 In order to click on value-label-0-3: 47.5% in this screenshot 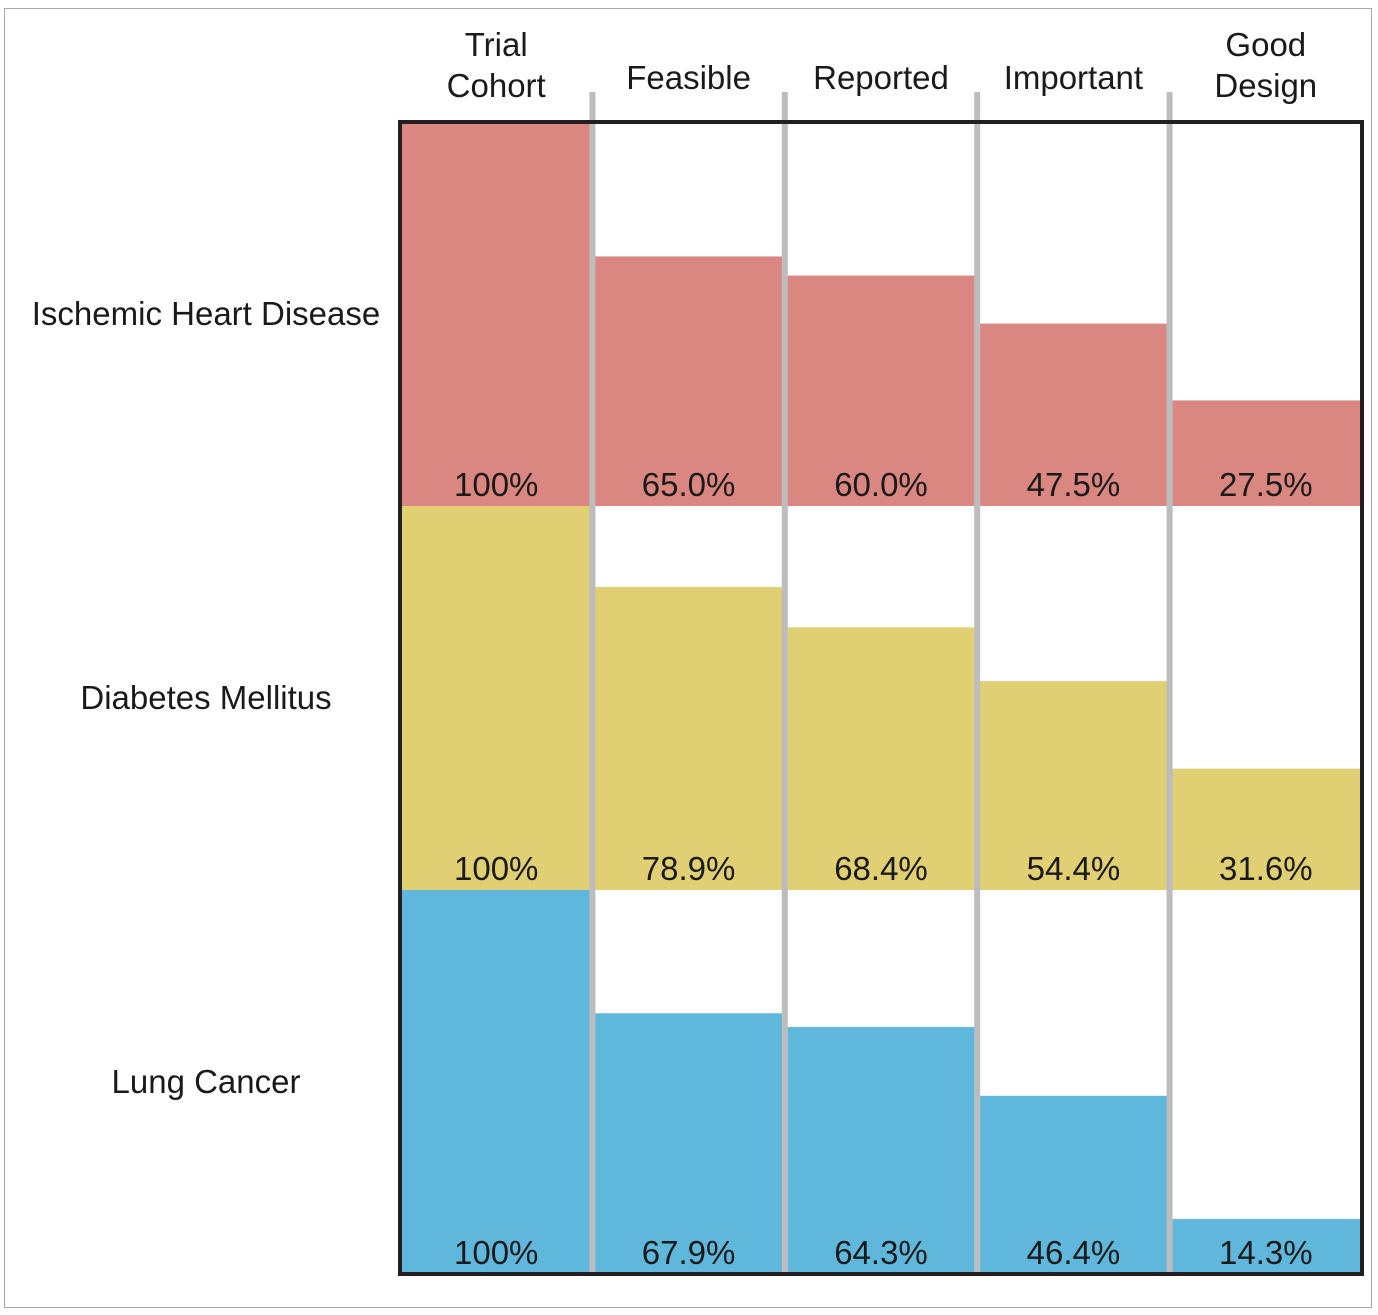, I will do `click(1074, 484)`.